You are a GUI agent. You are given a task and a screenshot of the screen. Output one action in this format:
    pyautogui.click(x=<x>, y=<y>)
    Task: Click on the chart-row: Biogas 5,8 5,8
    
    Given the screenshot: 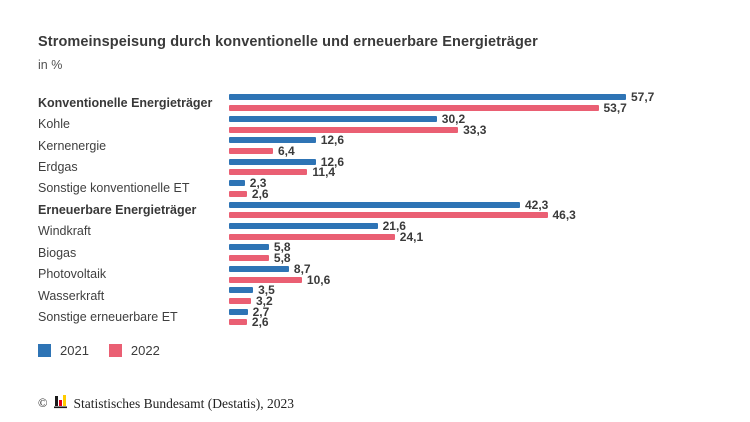 What is the action you would take?
    pyautogui.click(x=388, y=253)
    